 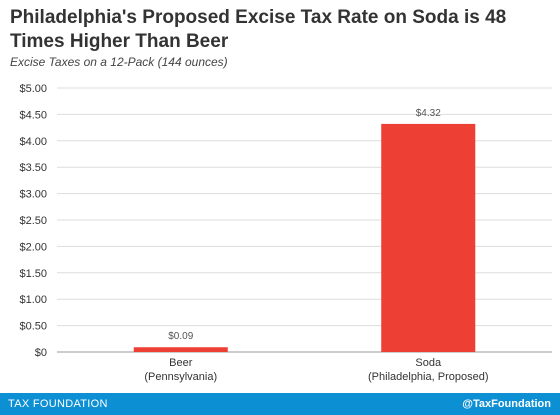 What do you see at coordinates (180, 377) in the screenshot?
I see `x-category-label: (Pennsylvania)` at bounding box center [180, 377].